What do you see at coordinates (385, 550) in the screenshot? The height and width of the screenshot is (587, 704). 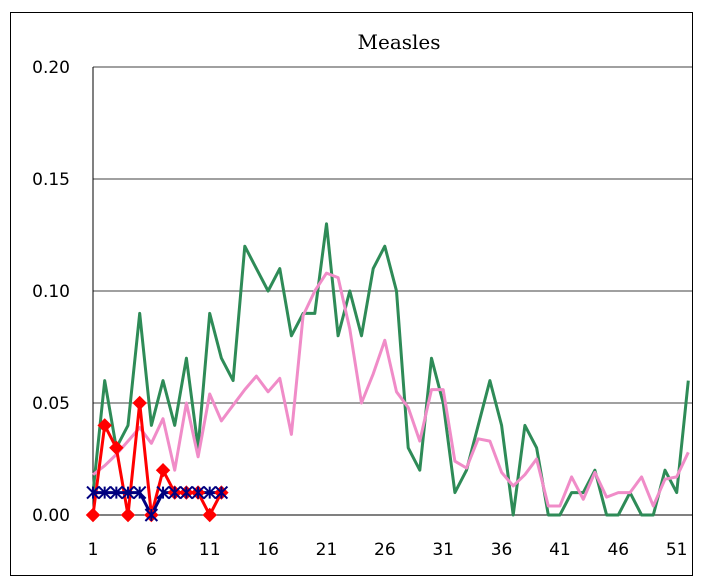 I see `x-tick-label: 26` at bounding box center [385, 550].